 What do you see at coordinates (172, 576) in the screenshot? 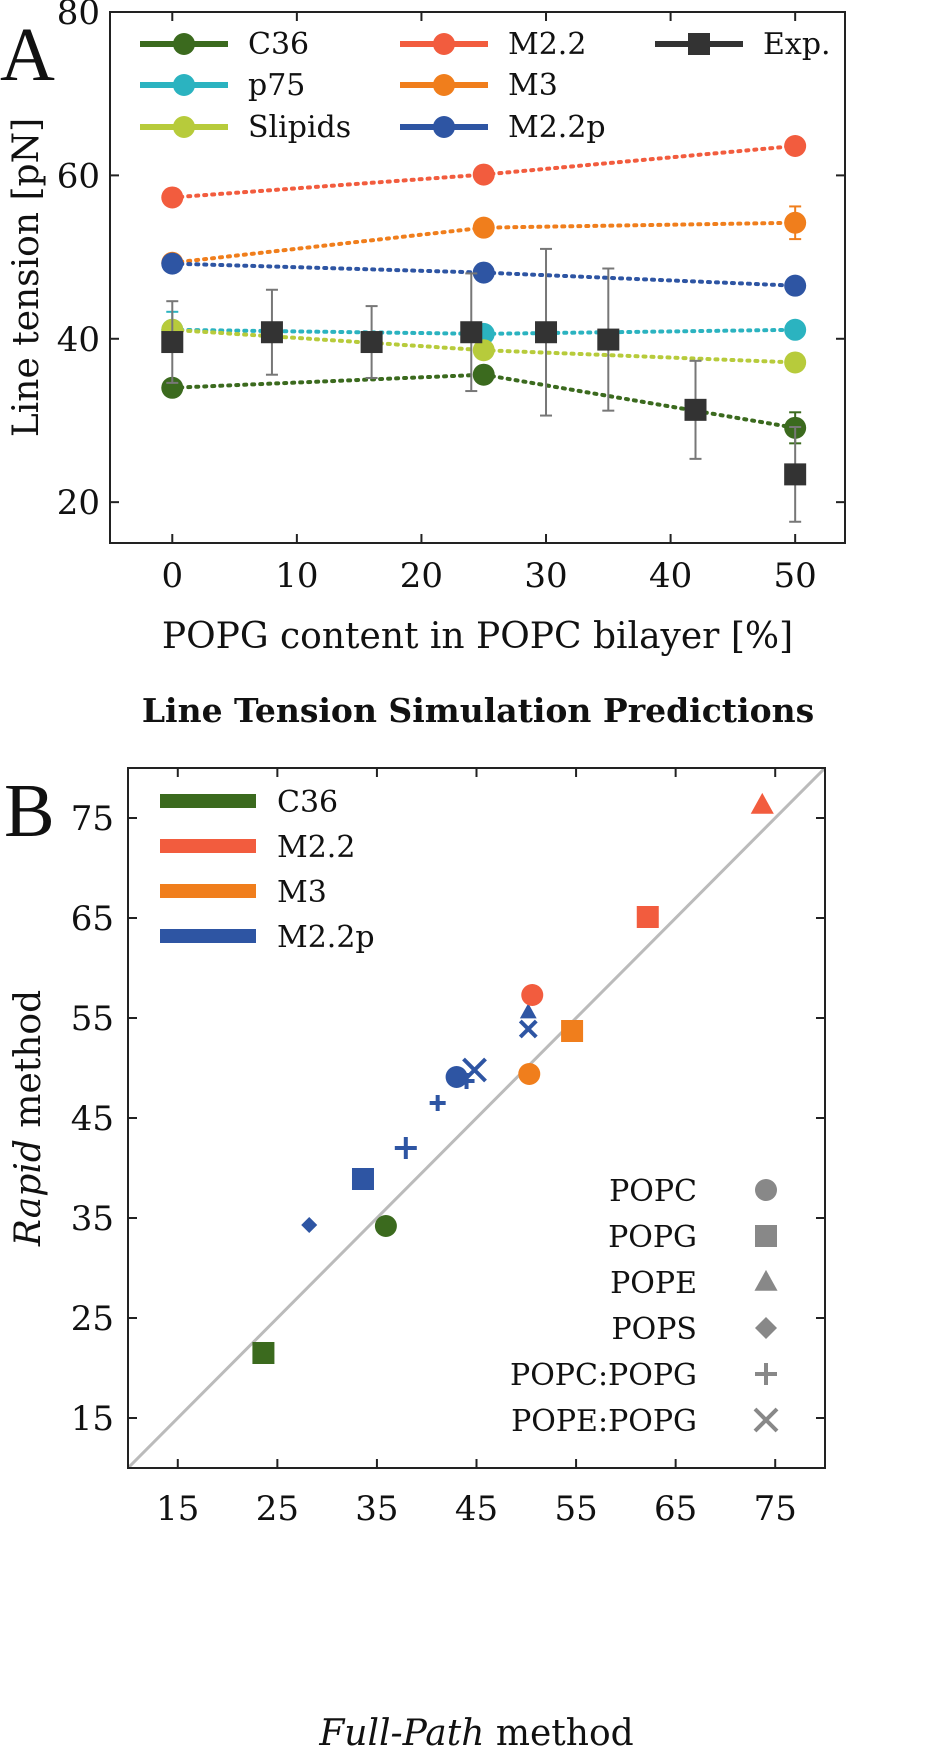
I see `x-tick-label: 0` at bounding box center [172, 576].